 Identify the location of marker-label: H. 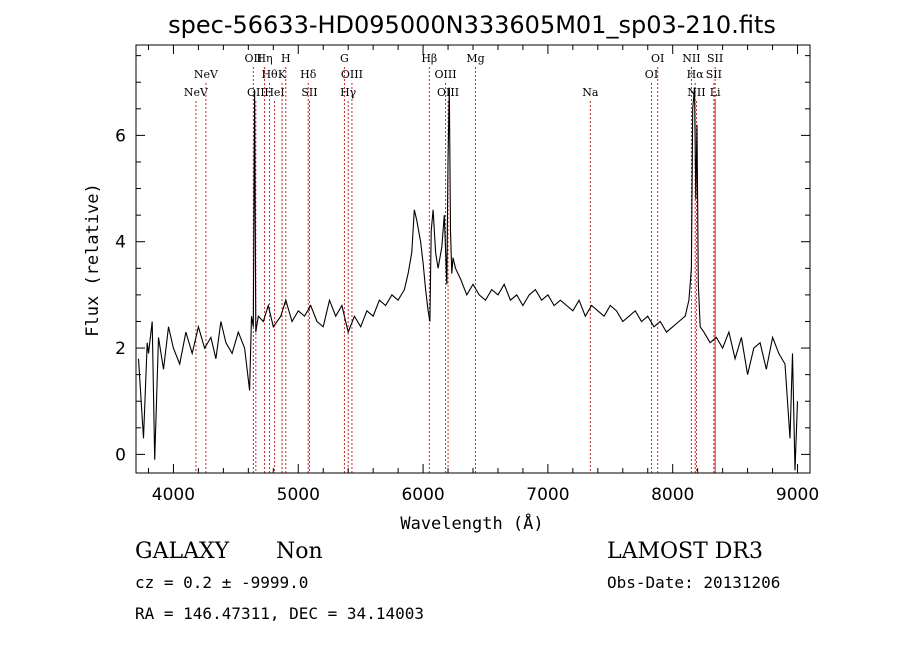
(286, 58).